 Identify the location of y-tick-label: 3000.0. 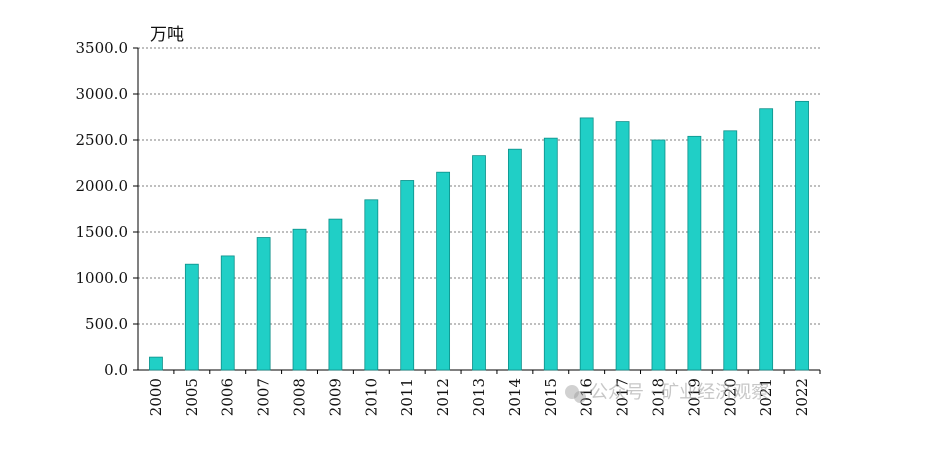
(102, 94).